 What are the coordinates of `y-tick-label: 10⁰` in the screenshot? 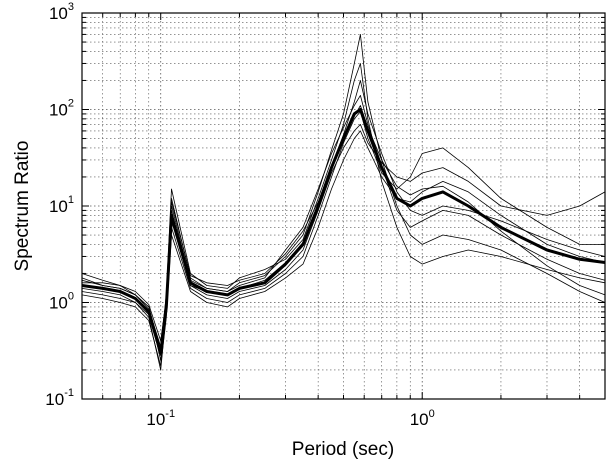 It's located at (61, 302).